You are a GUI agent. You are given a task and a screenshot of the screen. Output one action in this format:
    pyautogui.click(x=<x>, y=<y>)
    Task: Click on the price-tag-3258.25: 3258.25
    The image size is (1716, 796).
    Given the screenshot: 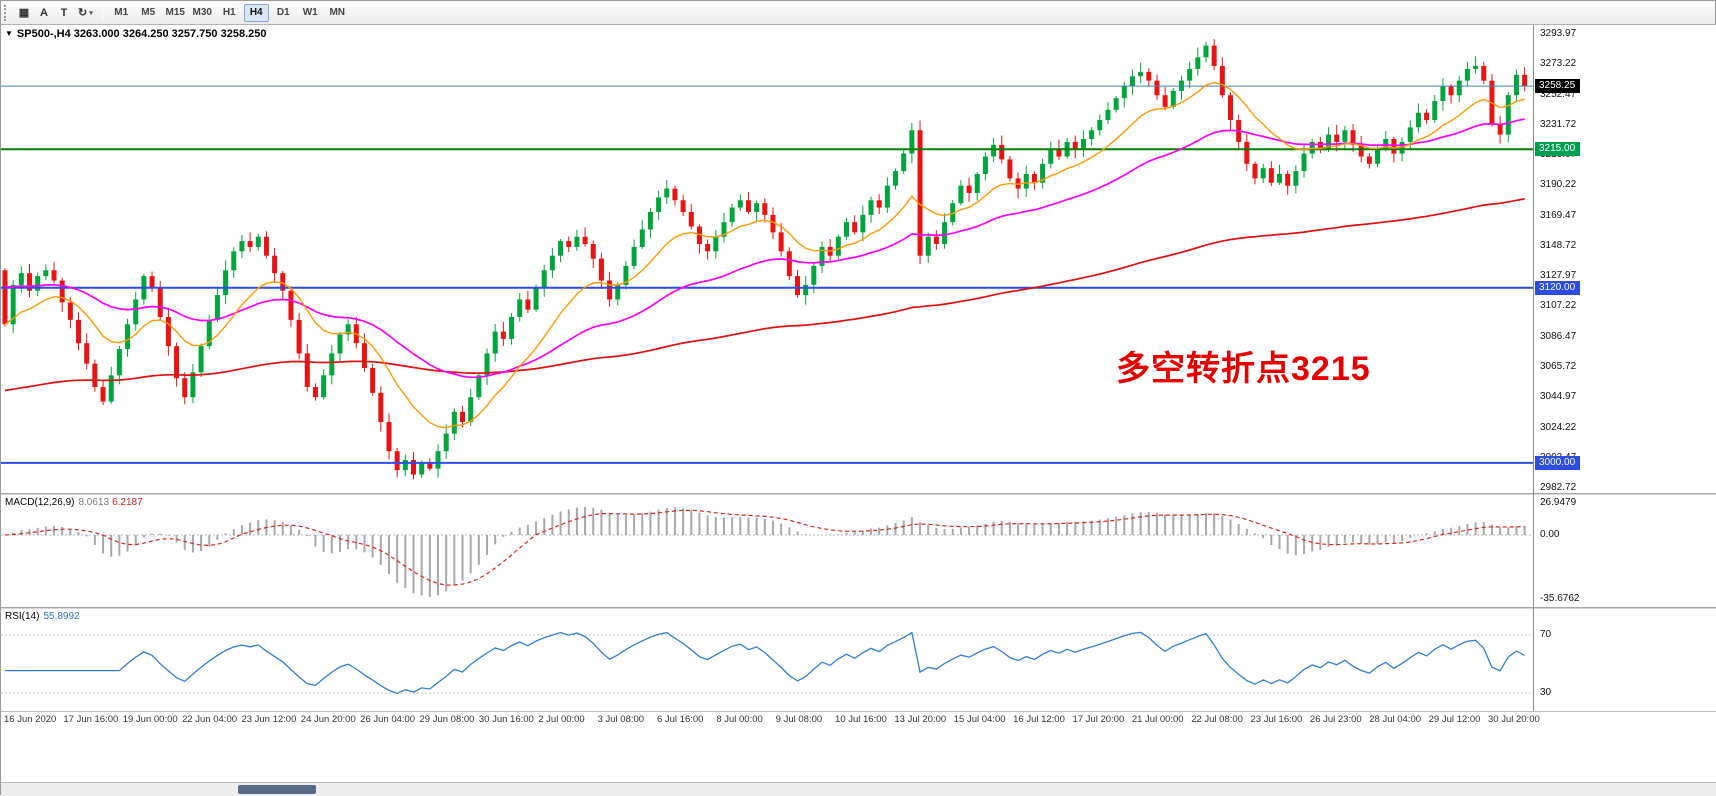 What is the action you would take?
    pyautogui.click(x=1558, y=86)
    